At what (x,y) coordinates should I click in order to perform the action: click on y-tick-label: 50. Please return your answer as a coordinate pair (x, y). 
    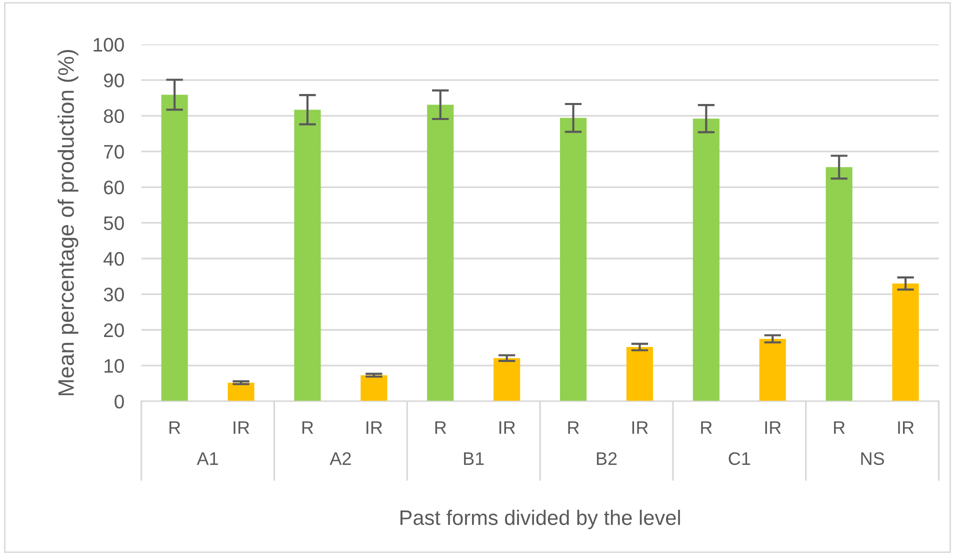
    Looking at the image, I should click on (114, 223).